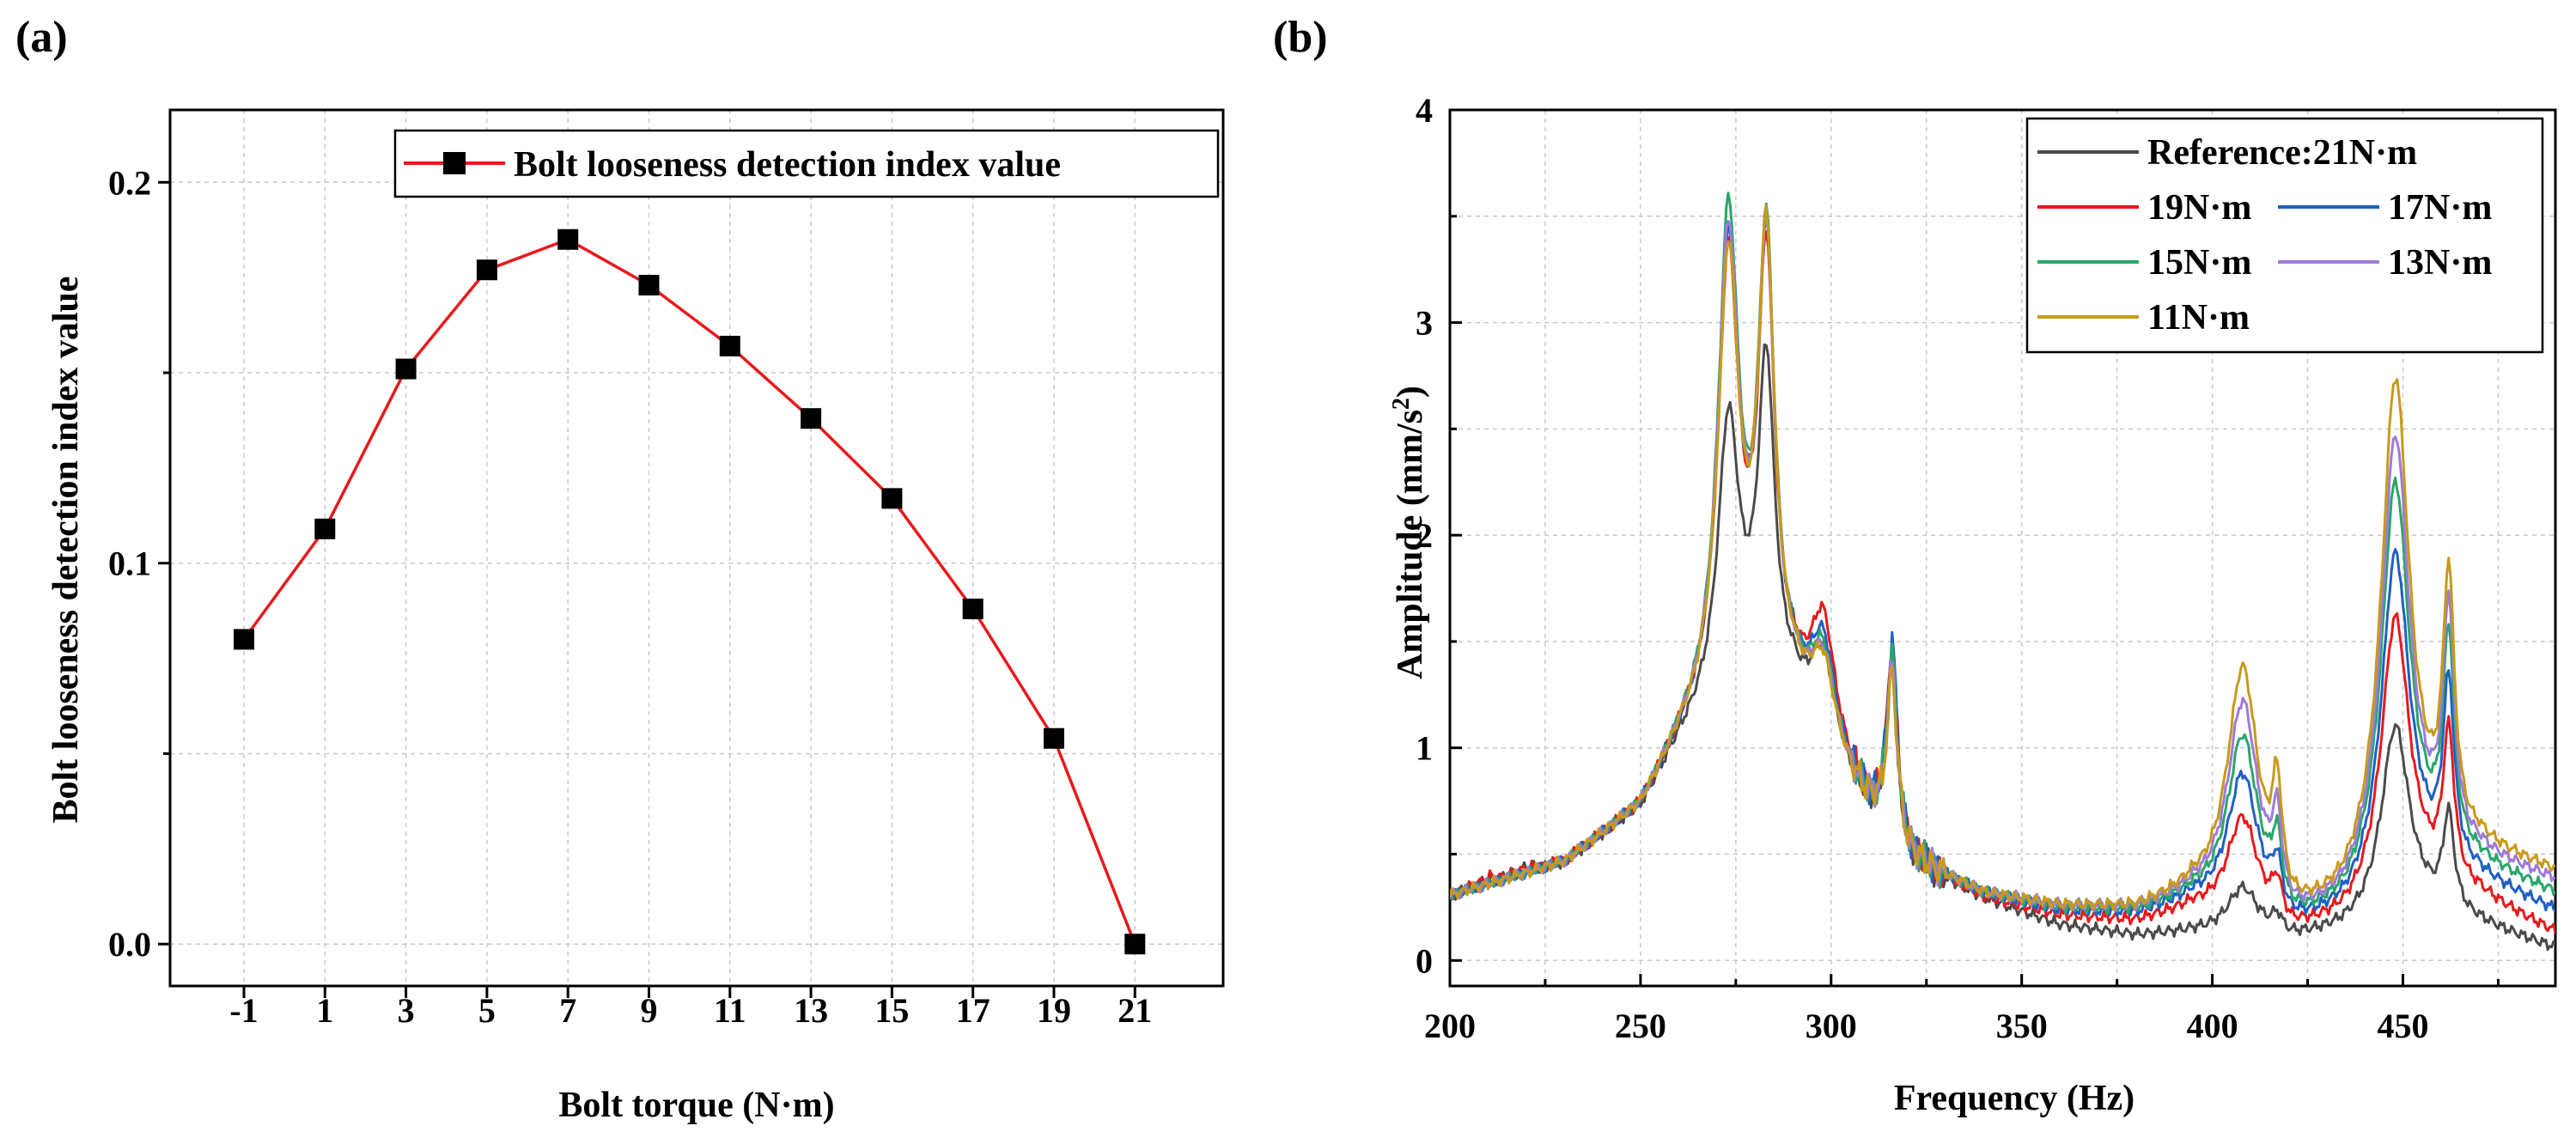 The height and width of the screenshot is (1144, 2576). I want to click on panel-b-x-tick-label: 350, so click(2022, 1026).